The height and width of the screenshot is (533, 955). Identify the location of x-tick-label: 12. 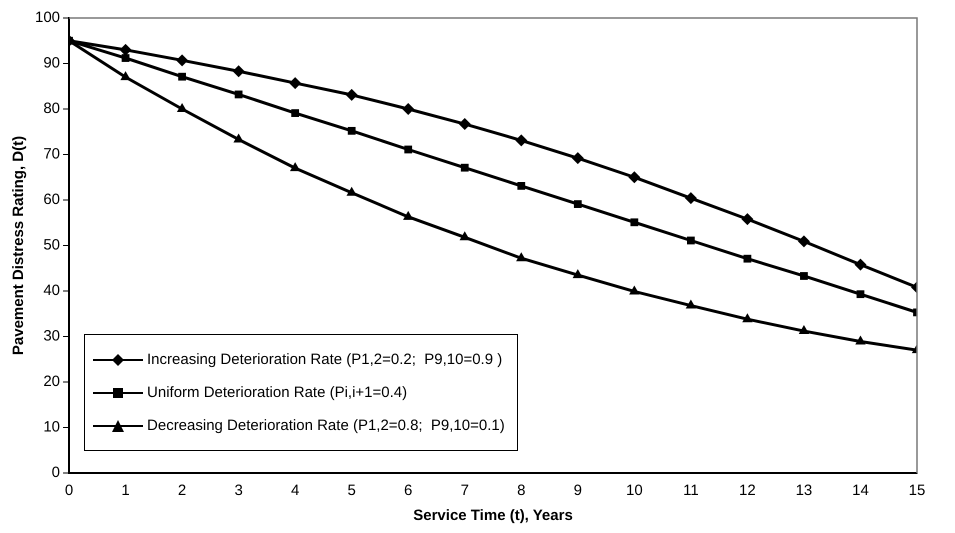
(747, 491).